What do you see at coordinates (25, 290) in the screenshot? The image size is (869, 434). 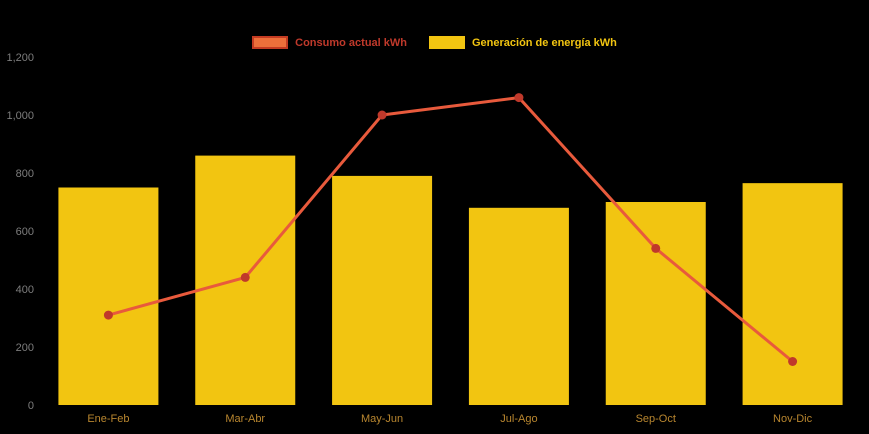 I see `y-axis-tick-label: 400` at bounding box center [25, 290].